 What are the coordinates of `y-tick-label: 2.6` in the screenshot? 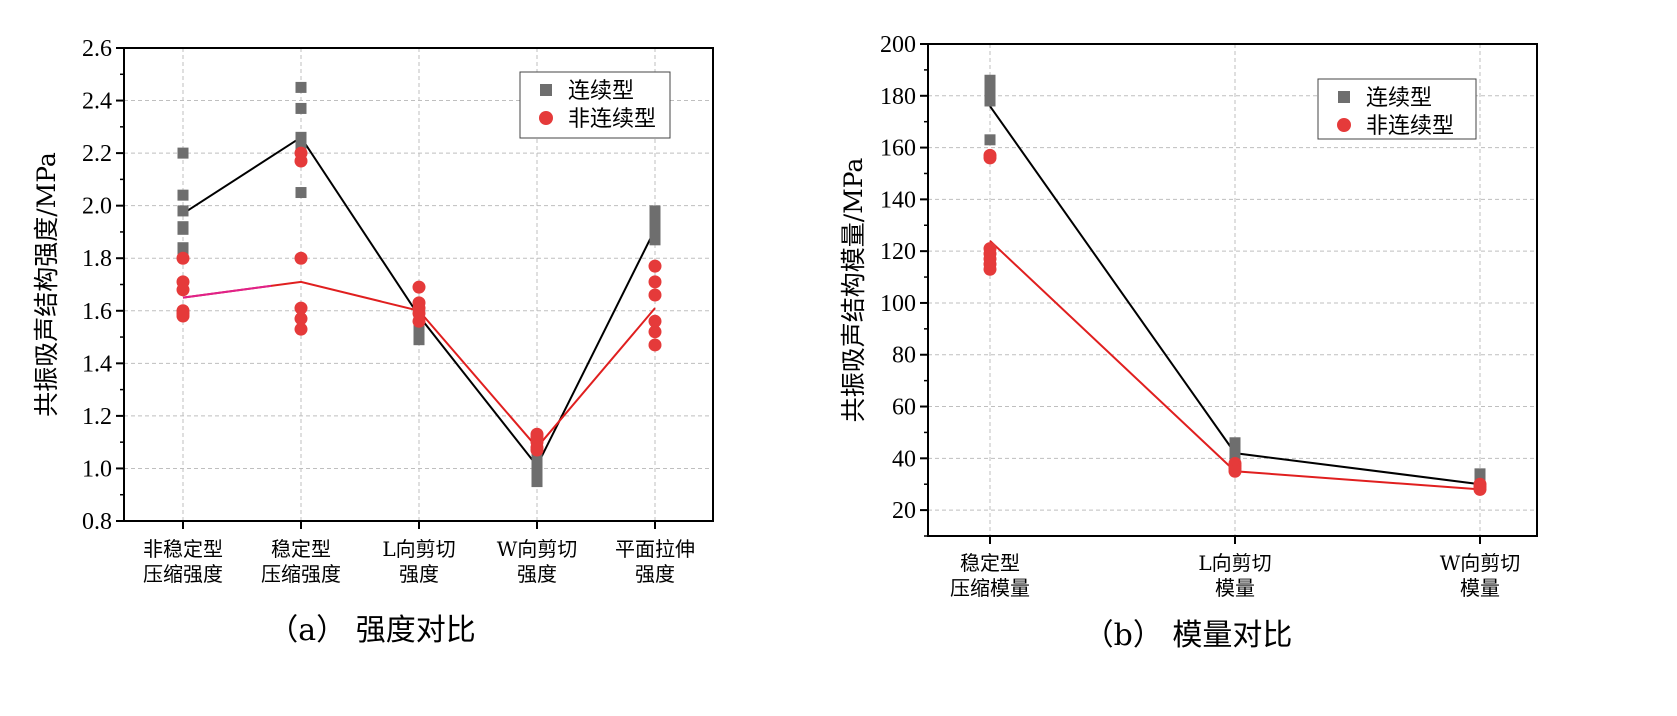 It's located at (97, 49).